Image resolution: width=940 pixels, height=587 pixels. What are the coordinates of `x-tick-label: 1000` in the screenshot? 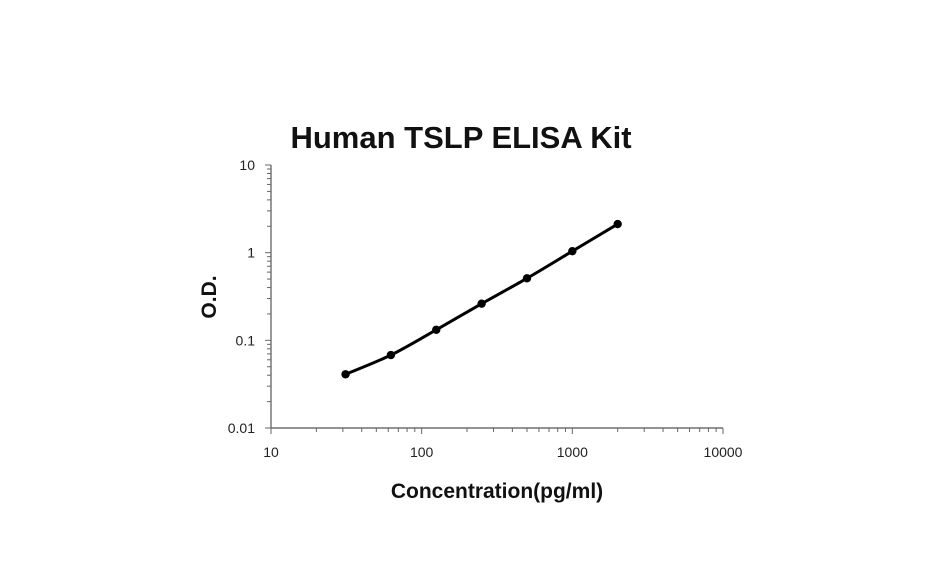 It's located at (572, 452).